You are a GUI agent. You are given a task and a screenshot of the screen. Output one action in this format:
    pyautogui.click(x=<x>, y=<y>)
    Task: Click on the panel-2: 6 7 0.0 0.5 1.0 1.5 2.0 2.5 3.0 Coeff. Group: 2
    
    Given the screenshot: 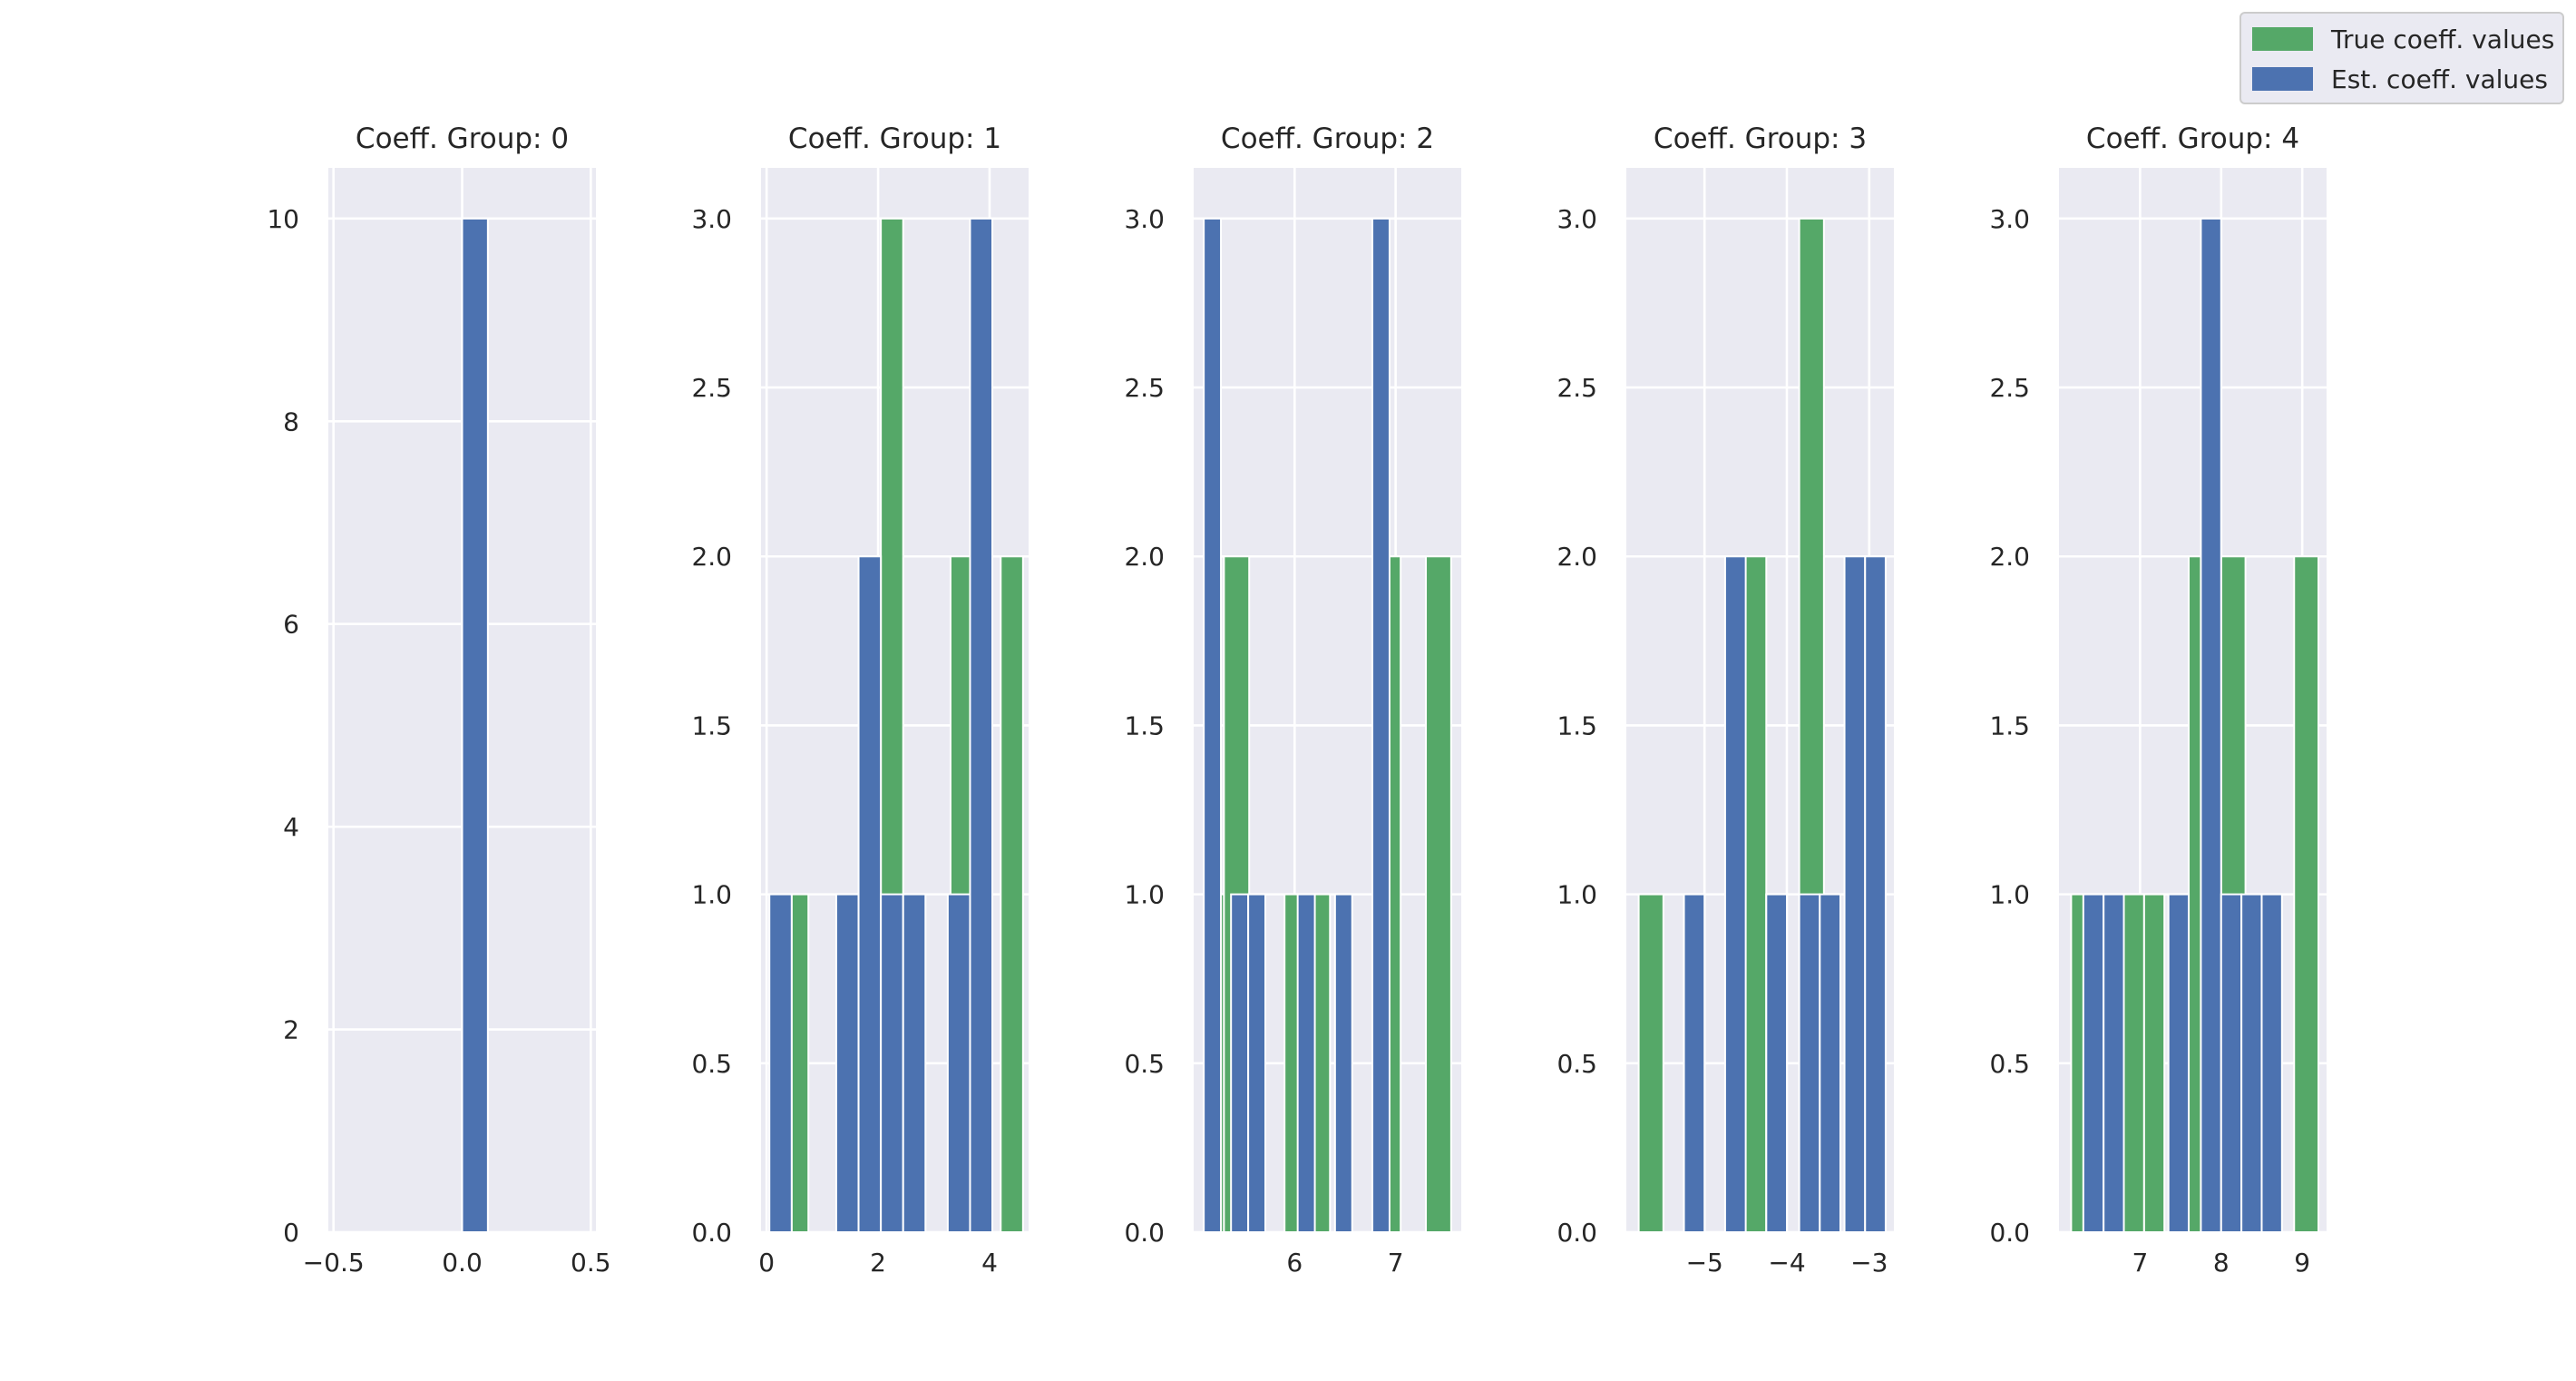 What is the action you would take?
    pyautogui.click(x=1292, y=700)
    